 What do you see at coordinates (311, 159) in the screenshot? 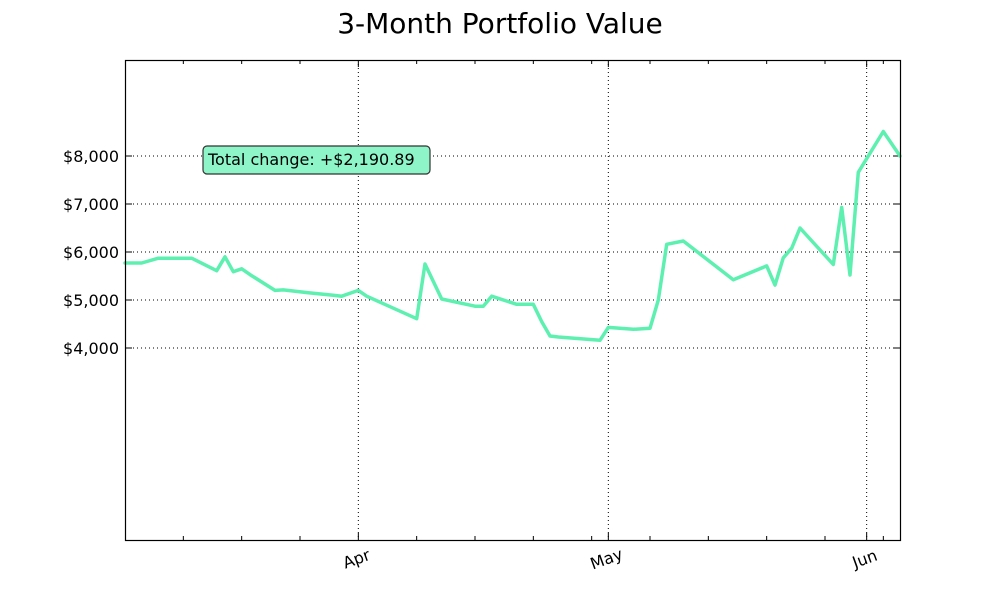
I see `annotation-text: Total change: +$2,190.89` at bounding box center [311, 159].